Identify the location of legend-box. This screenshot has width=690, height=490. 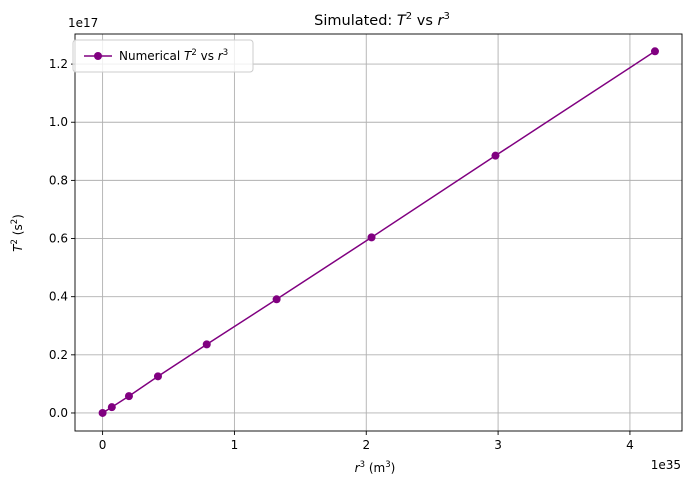
(163, 56).